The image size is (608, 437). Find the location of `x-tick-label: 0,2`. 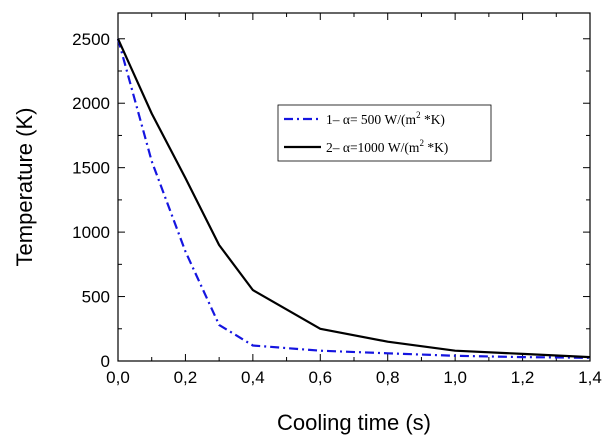

x-tick-label: 0,2 is located at coordinates (186, 377).